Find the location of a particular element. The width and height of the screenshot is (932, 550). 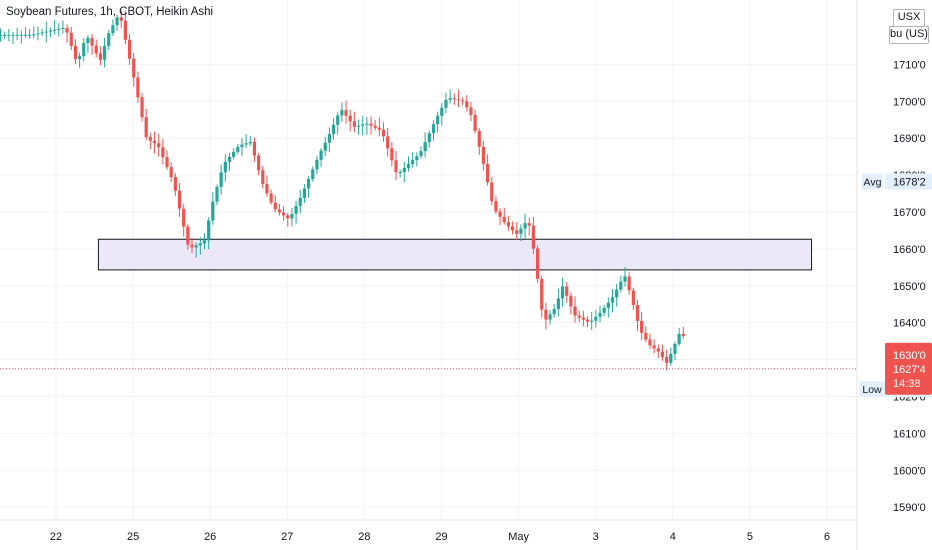

unit-button: bu (US) is located at coordinates (909, 35).